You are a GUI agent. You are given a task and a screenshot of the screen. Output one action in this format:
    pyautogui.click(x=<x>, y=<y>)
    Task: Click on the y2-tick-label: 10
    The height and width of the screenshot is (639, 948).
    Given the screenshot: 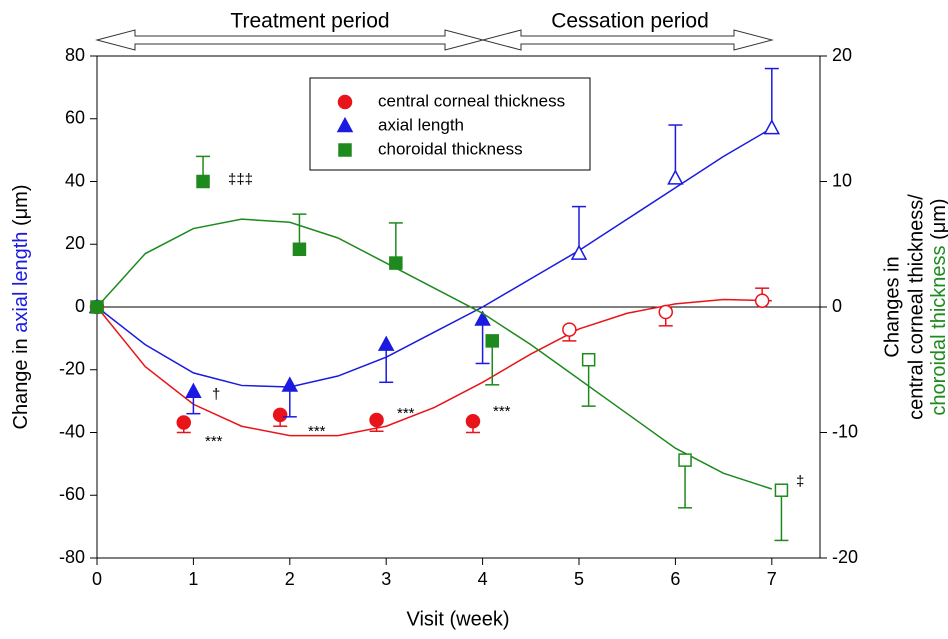 What is the action you would take?
    pyautogui.click(x=842, y=180)
    